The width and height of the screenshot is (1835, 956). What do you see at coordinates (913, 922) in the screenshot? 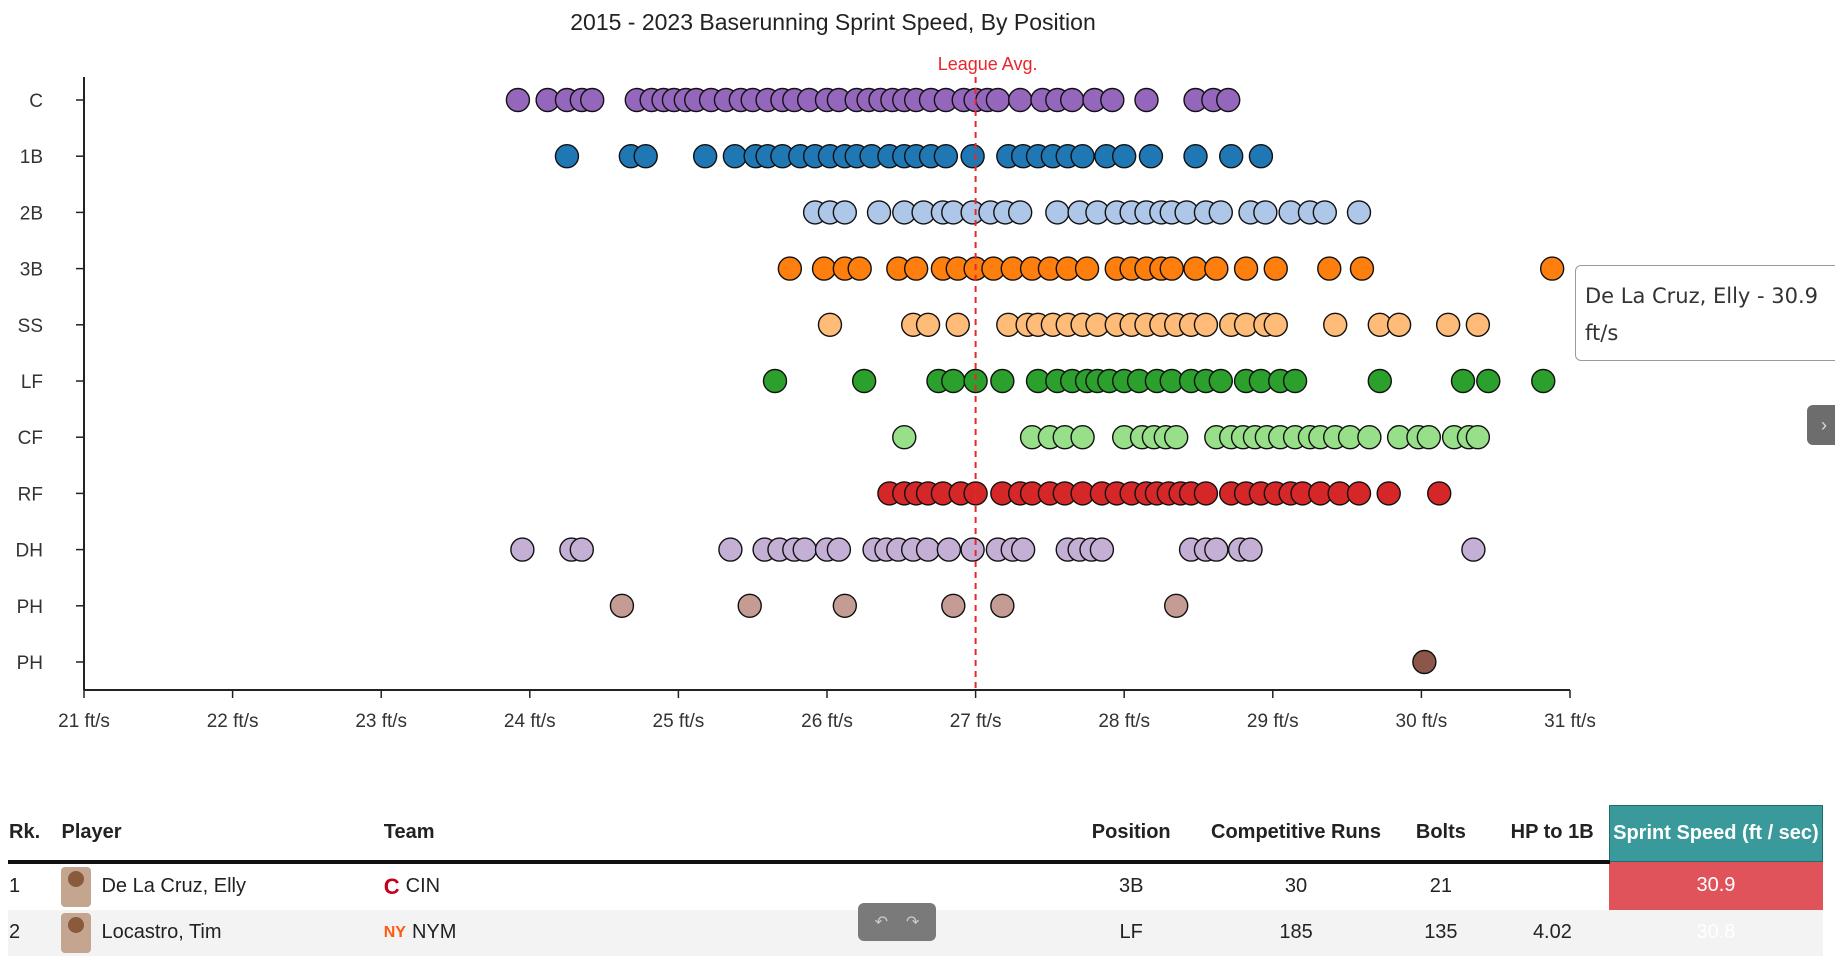
I see `redo-icon: ↷` at bounding box center [913, 922].